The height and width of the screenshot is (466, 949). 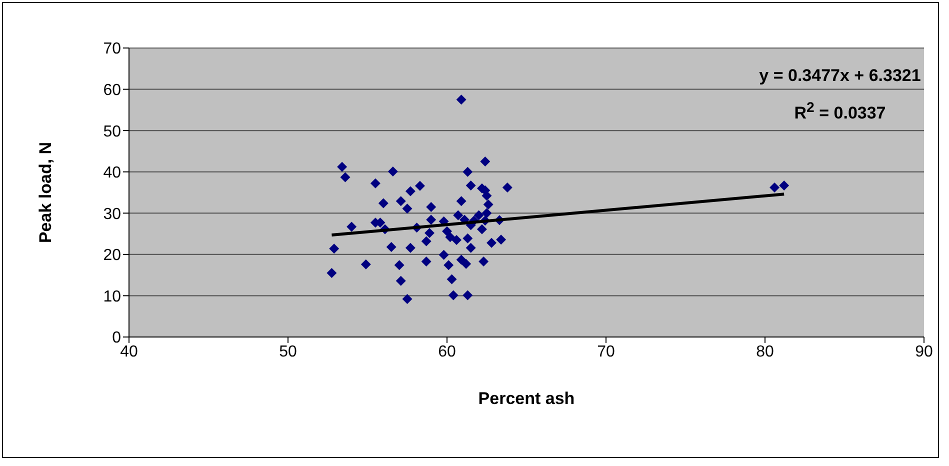 I want to click on y-tick-label: 70, so click(x=112, y=49).